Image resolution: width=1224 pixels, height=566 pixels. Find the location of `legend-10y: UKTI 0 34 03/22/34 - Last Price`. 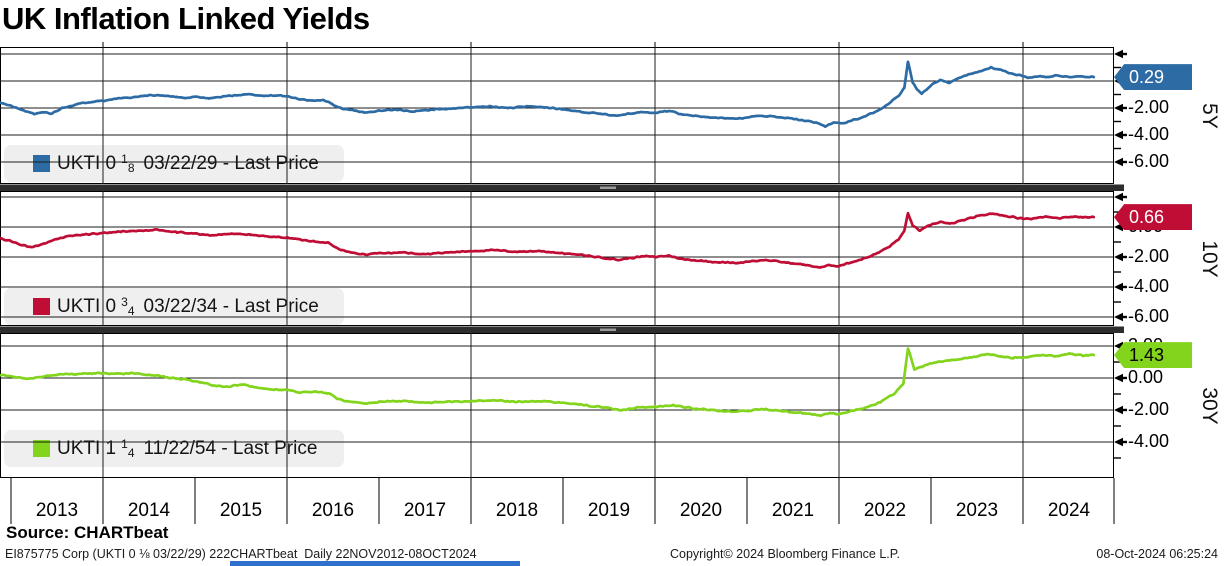

legend-10y: UKTI 0 34 03/22/34 - Last Price is located at coordinates (174, 306).